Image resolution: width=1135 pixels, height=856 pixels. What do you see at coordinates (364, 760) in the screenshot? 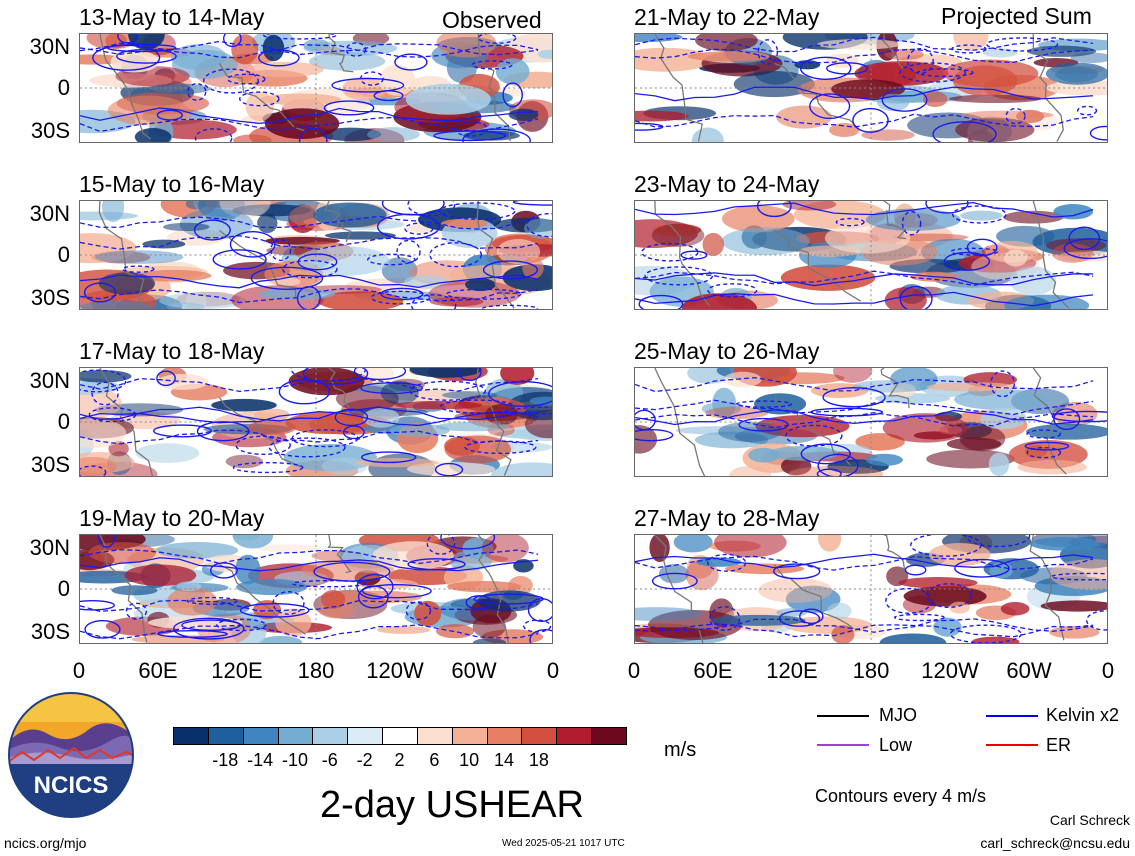
I see `colorbar-tick-4: -2` at bounding box center [364, 760].